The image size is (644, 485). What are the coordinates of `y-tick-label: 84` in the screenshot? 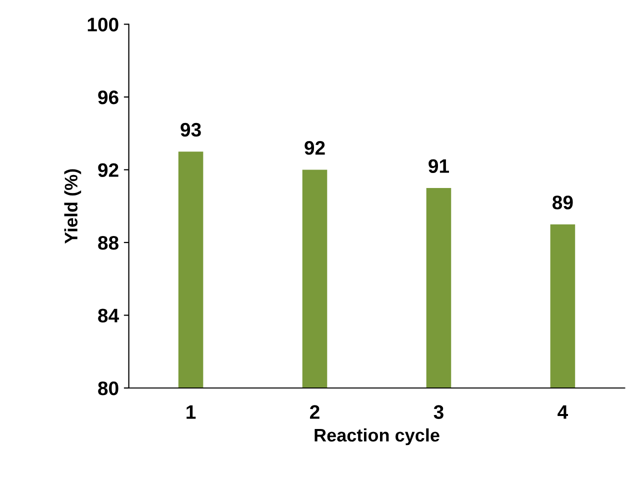 It's located at (108, 315).